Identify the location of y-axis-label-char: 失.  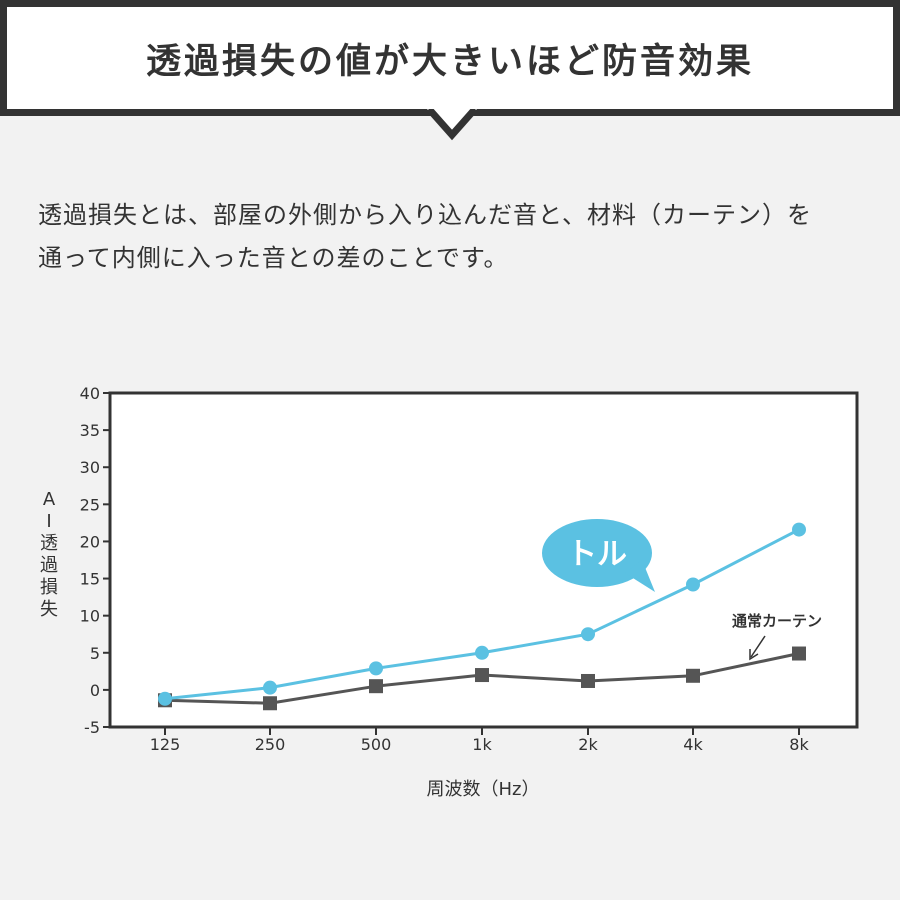
(49, 609).